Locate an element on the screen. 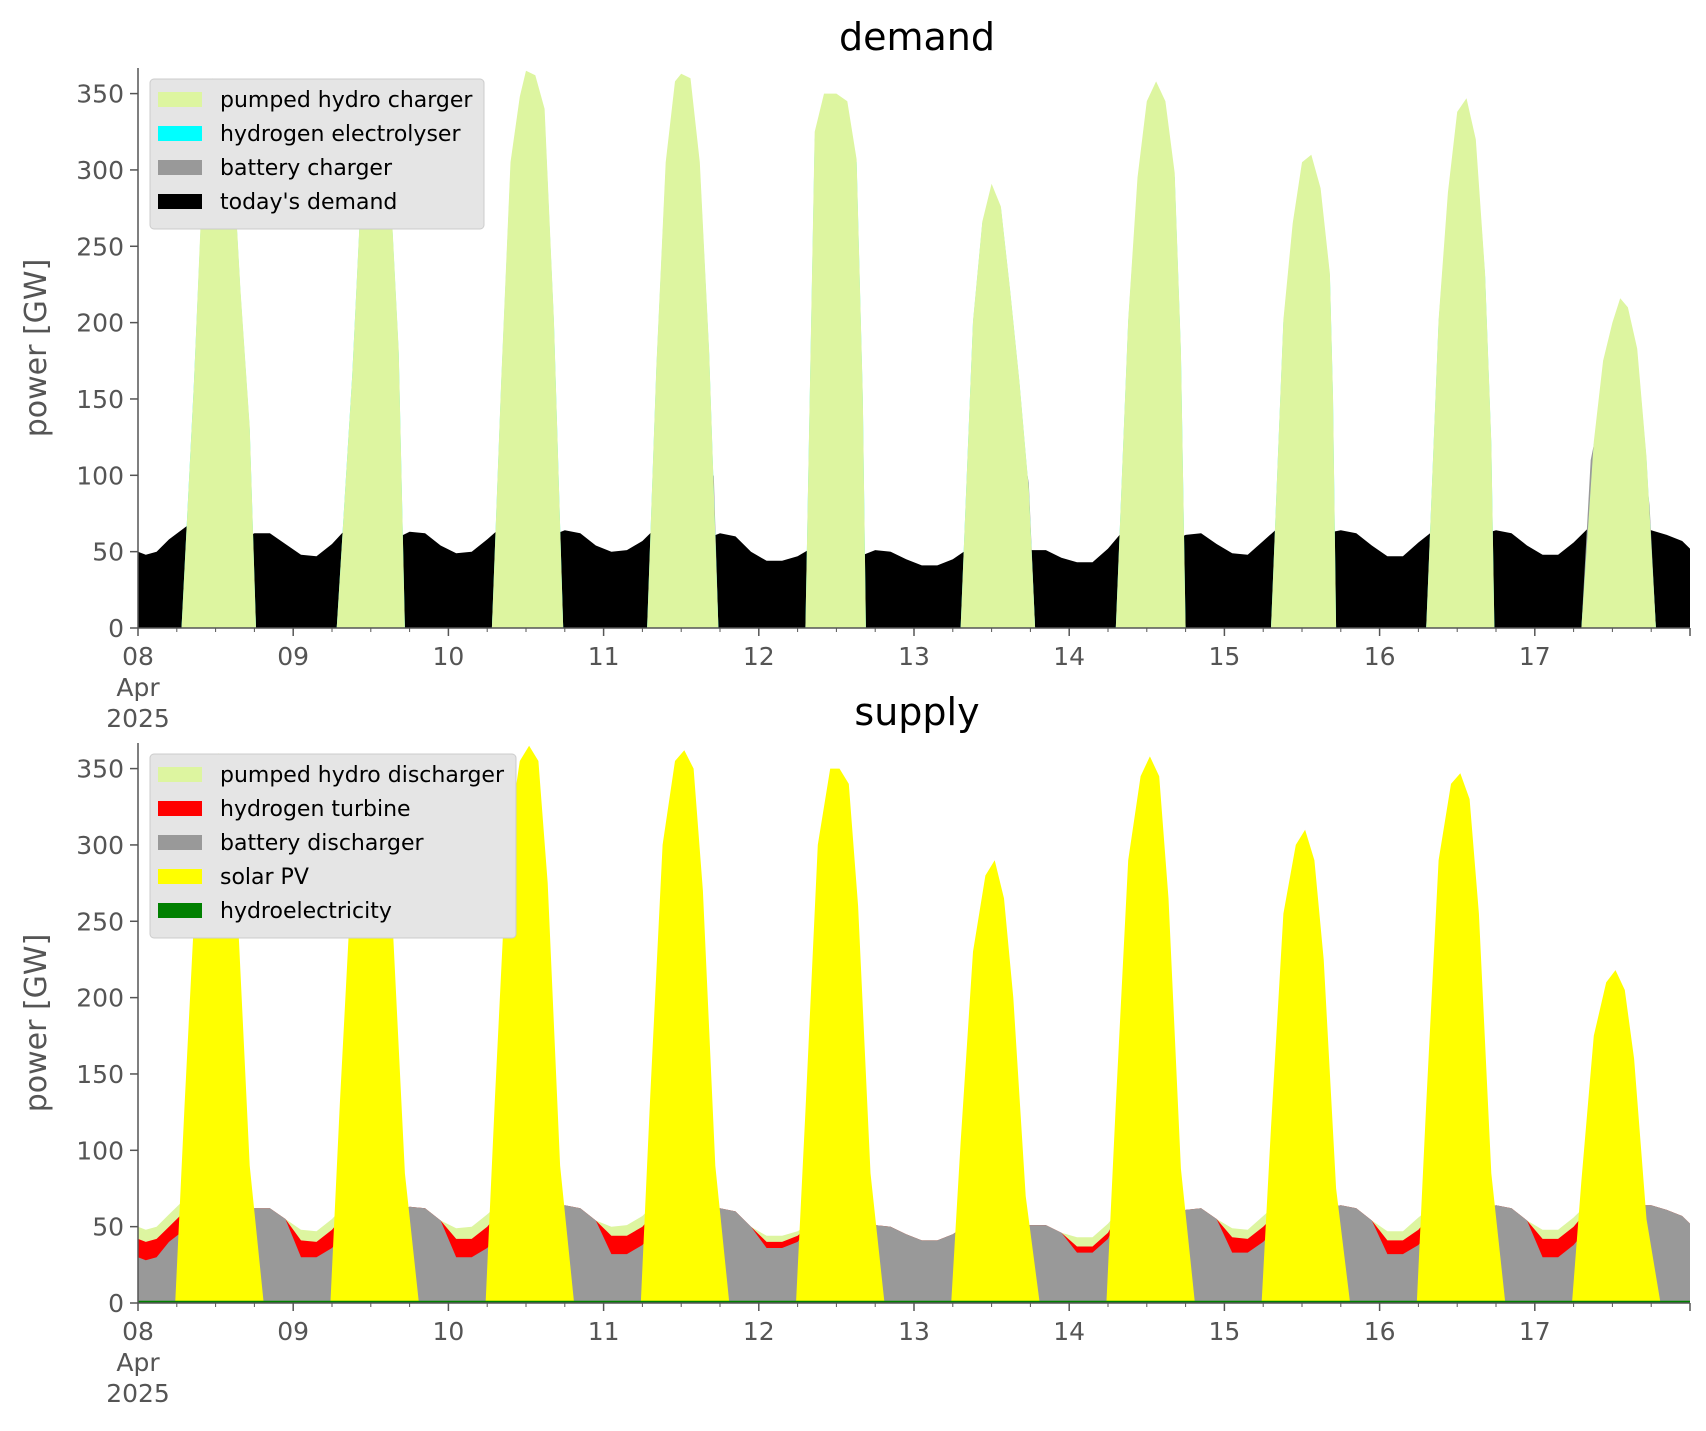 The image size is (1706, 1431). demand-ylabel: power [GW] is located at coordinates (36, 348).